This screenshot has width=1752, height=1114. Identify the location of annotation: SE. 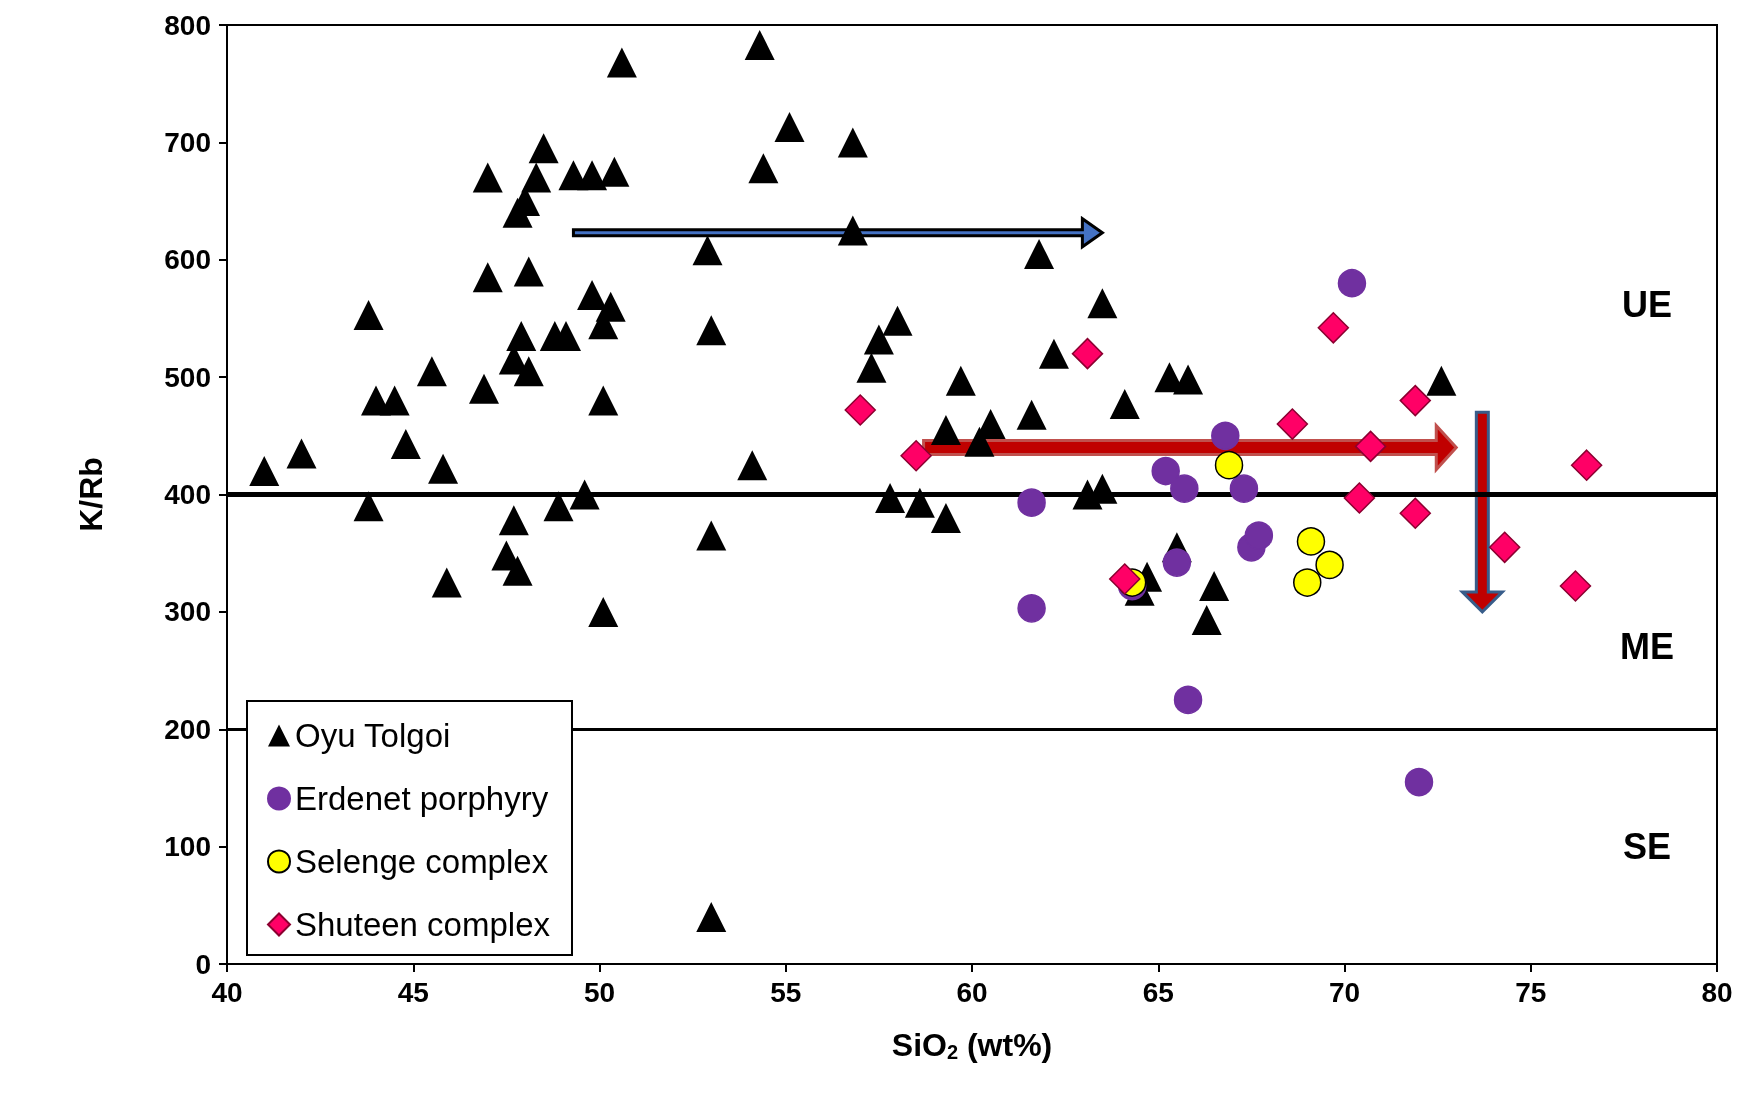
(1647, 847).